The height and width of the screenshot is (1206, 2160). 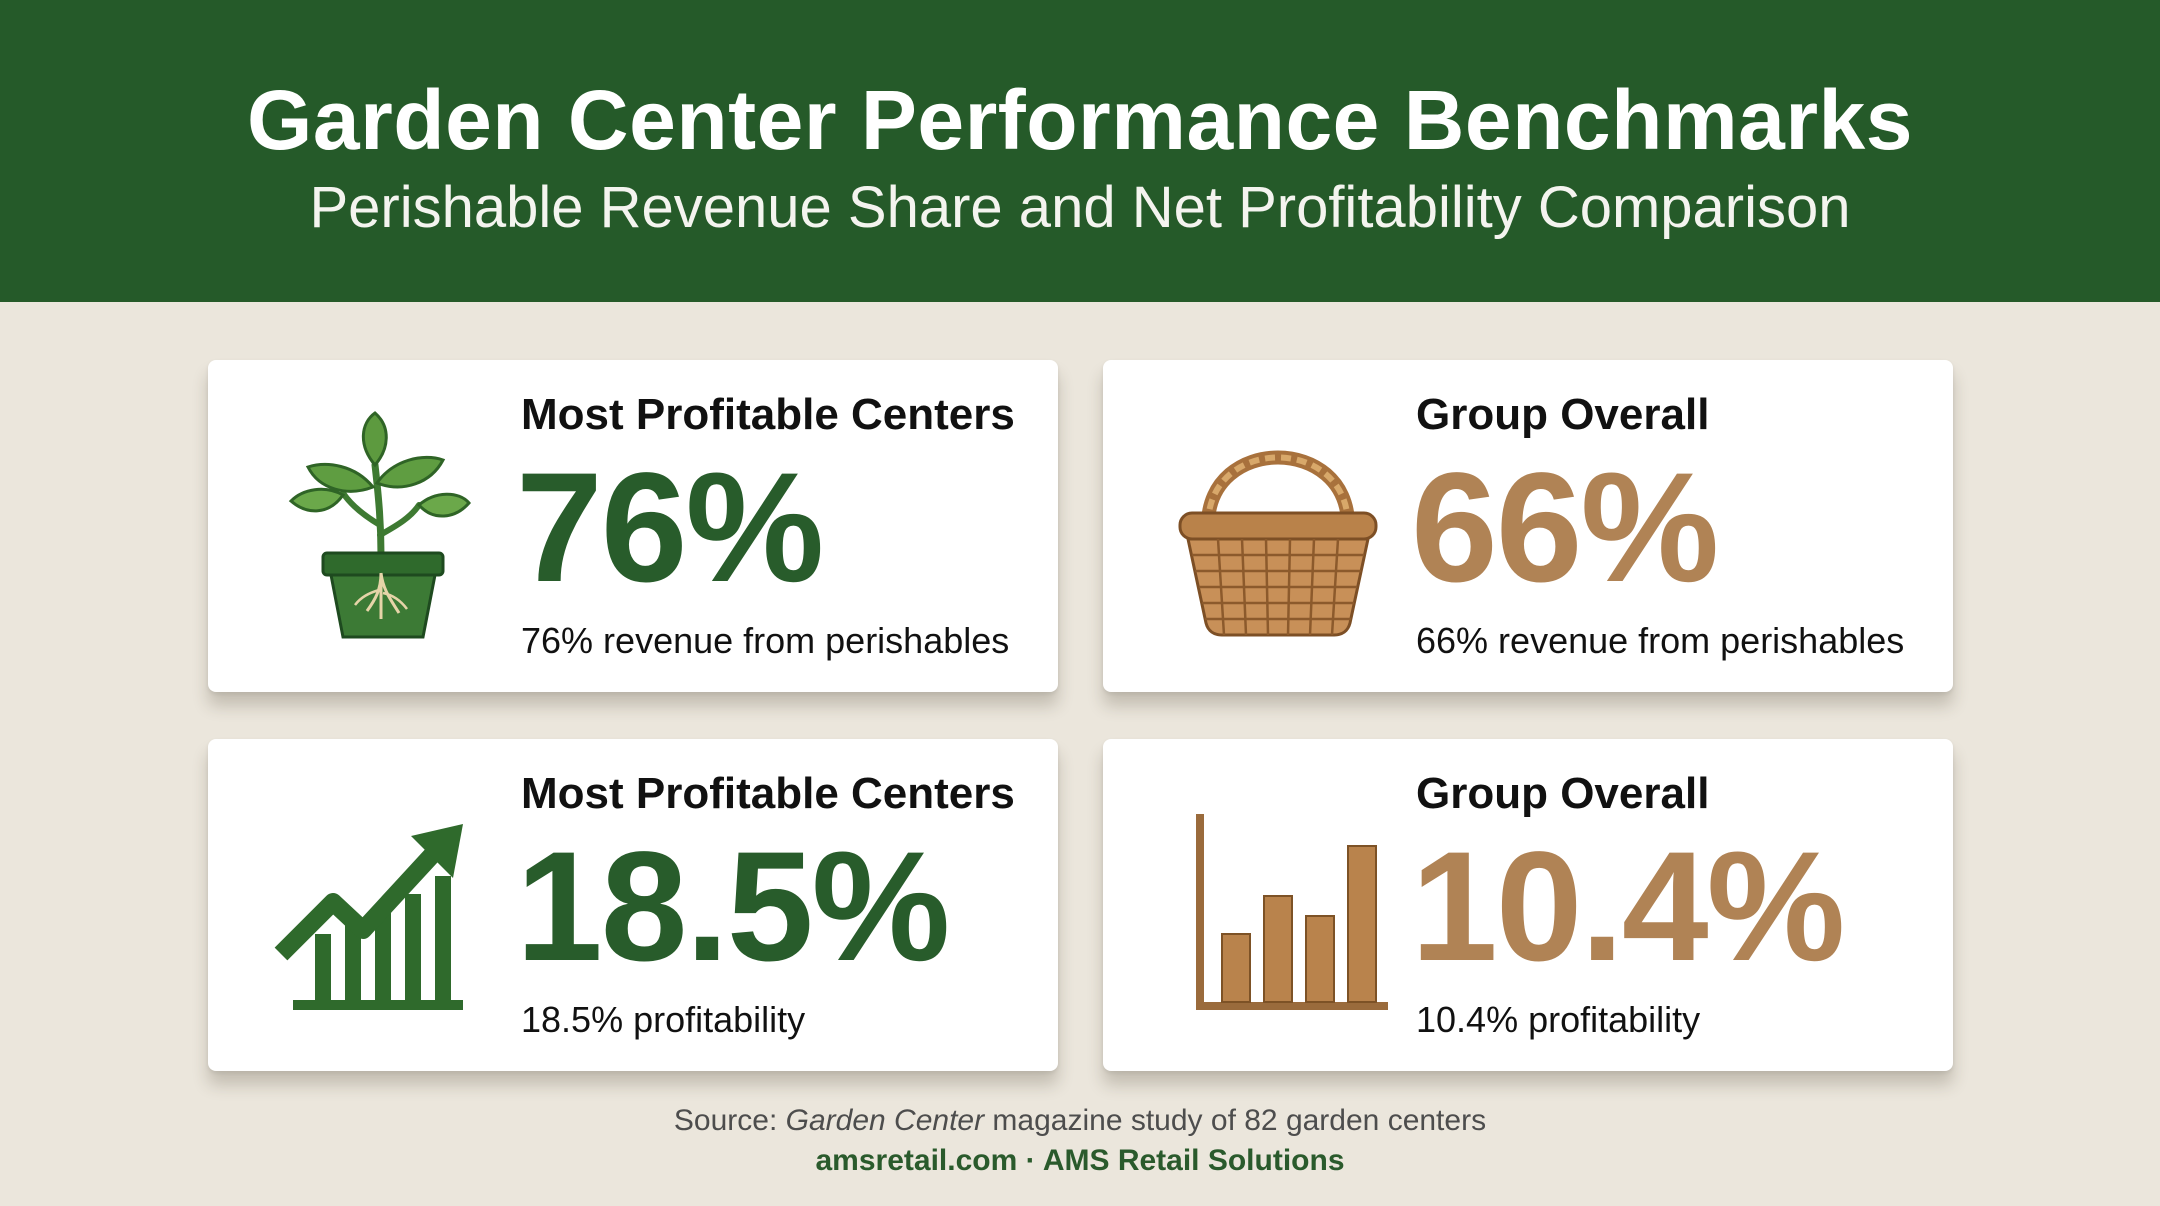 I want to click on card-group-profitability: Group Overall 10.4% 10.4% profitability, so click(x=1528, y=905).